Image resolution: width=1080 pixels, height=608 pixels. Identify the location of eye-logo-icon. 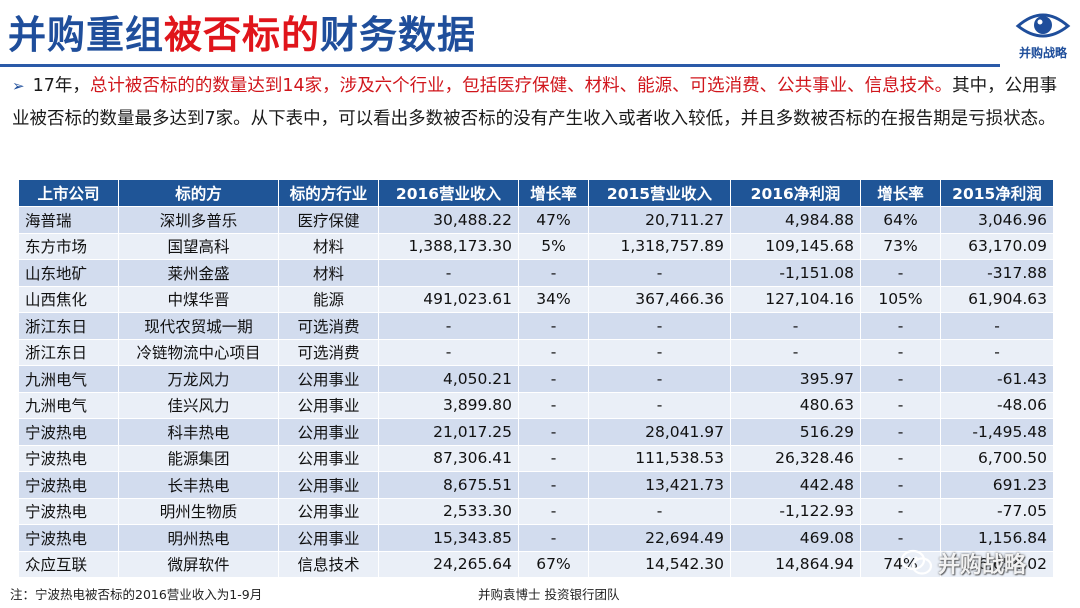
(1043, 25).